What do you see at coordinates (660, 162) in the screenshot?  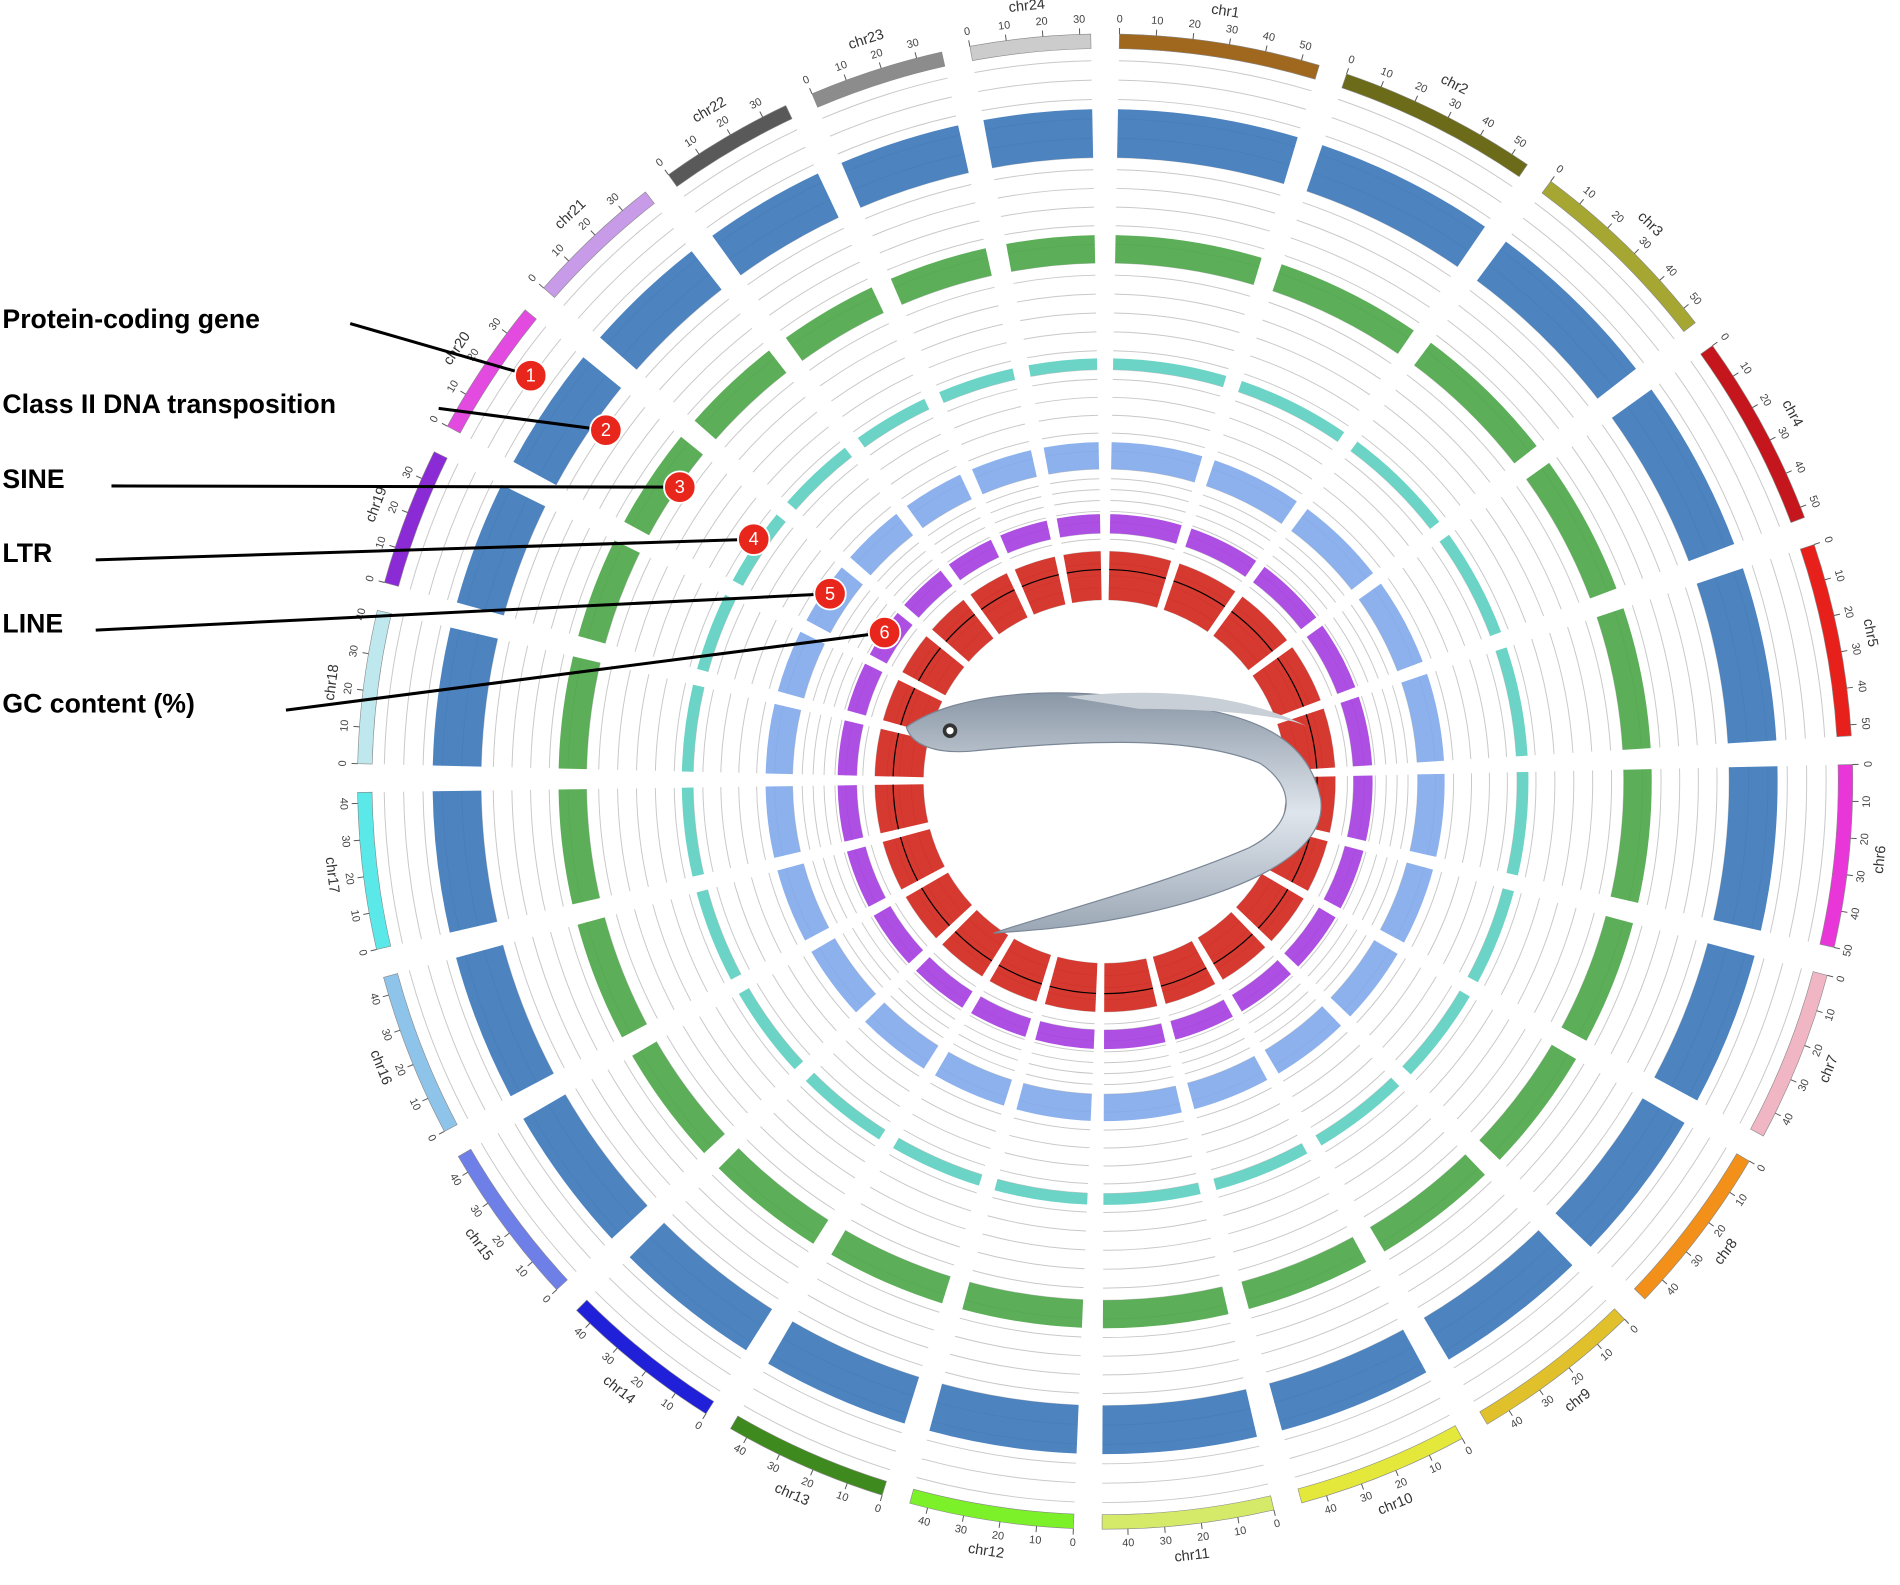 I see `chromosome-tick-label: 0` at bounding box center [660, 162].